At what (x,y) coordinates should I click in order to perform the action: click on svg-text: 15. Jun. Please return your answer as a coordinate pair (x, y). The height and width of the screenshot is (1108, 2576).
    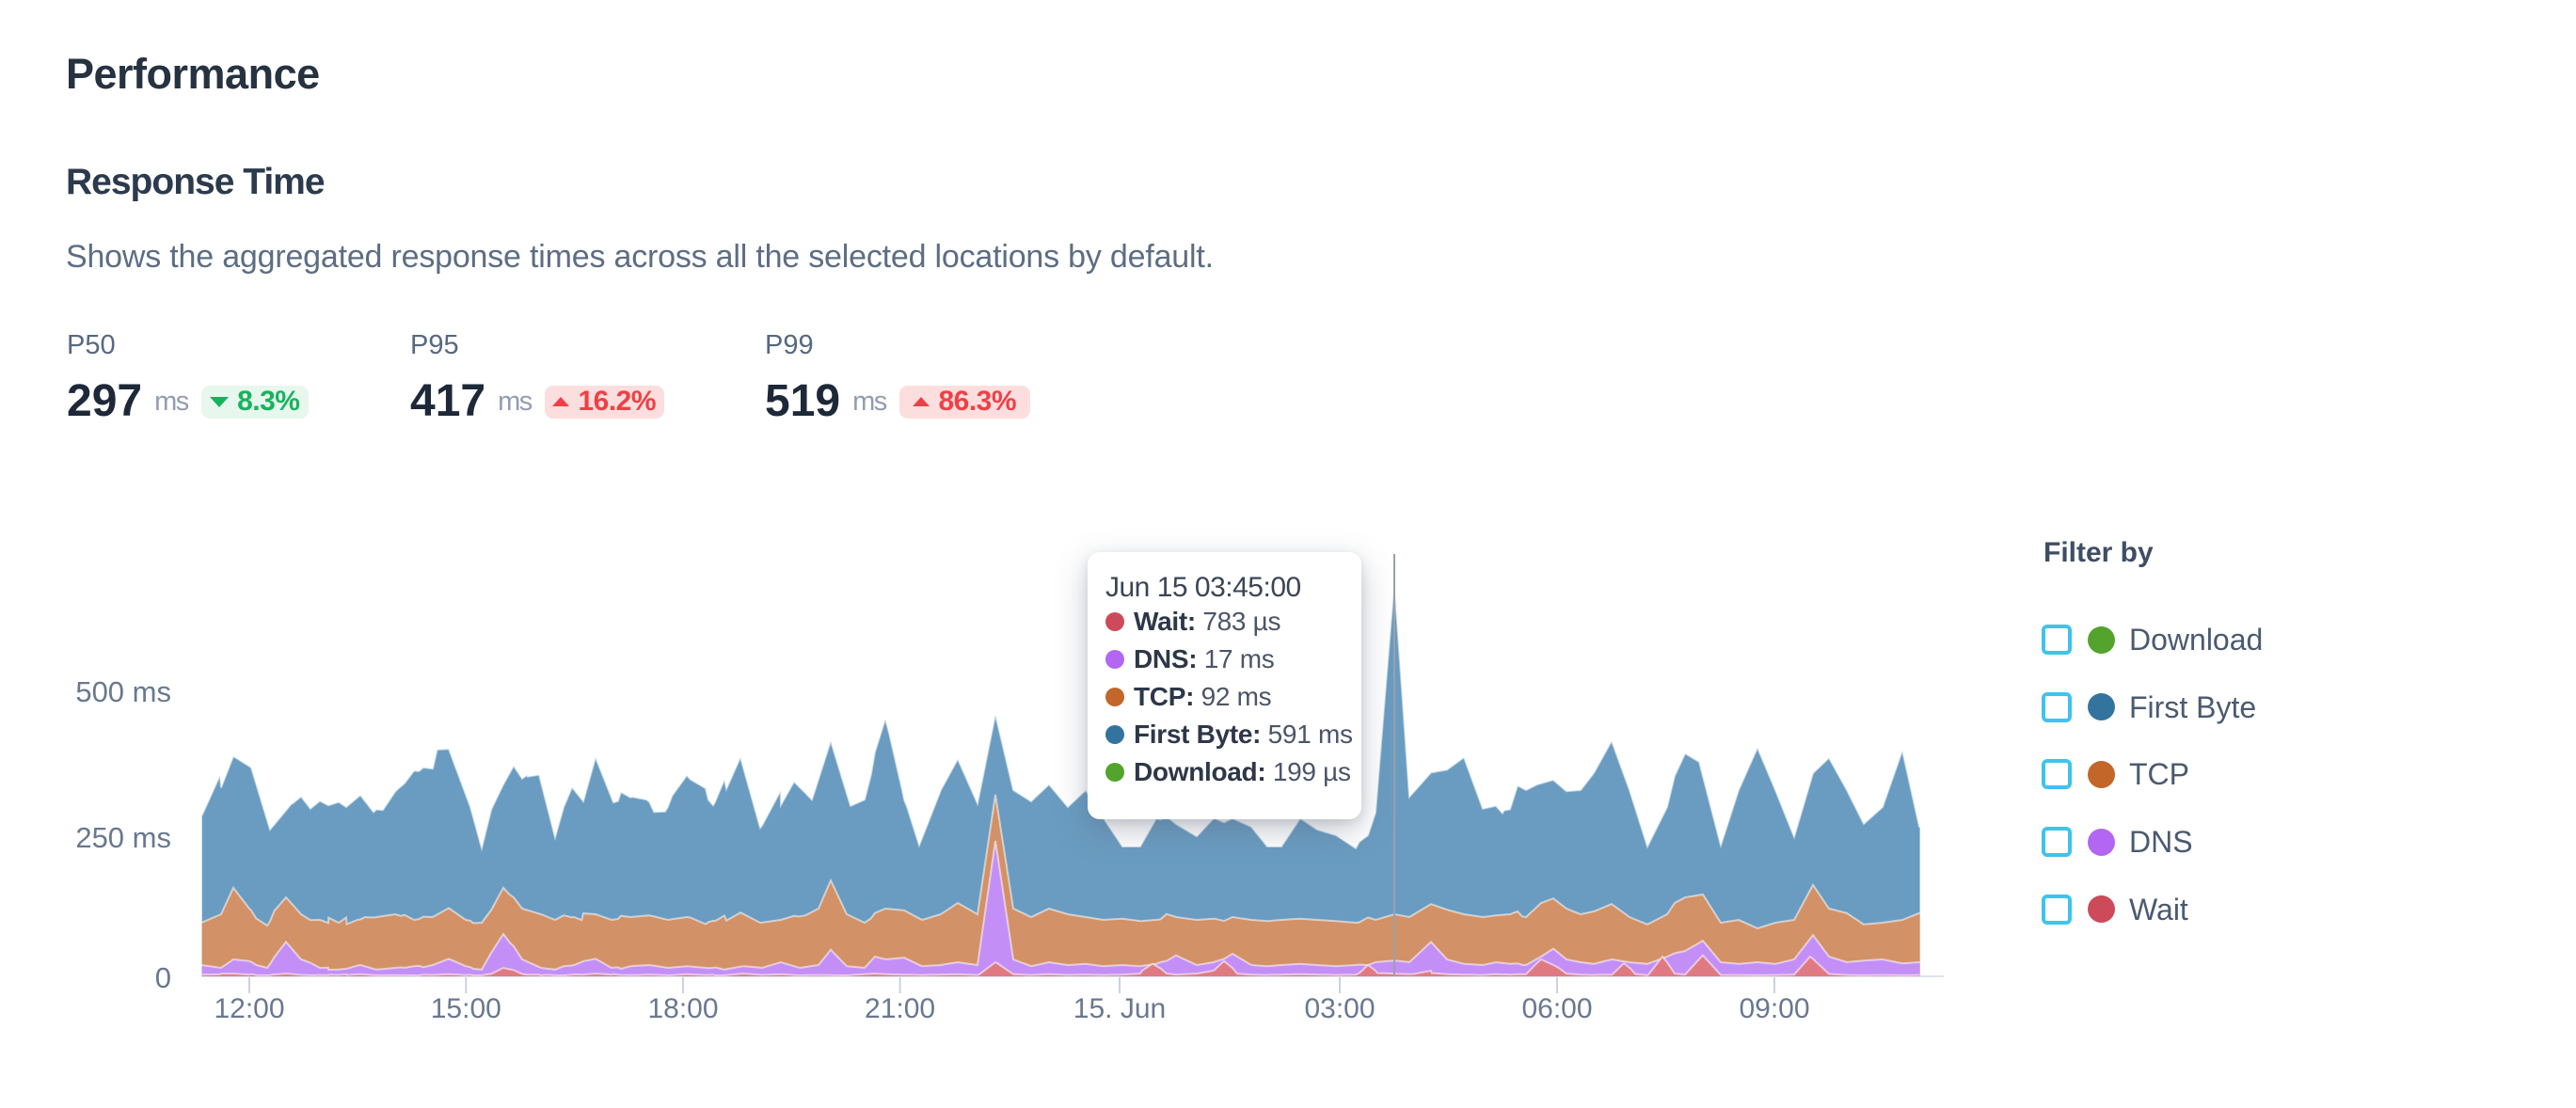
    Looking at the image, I should click on (1119, 1008).